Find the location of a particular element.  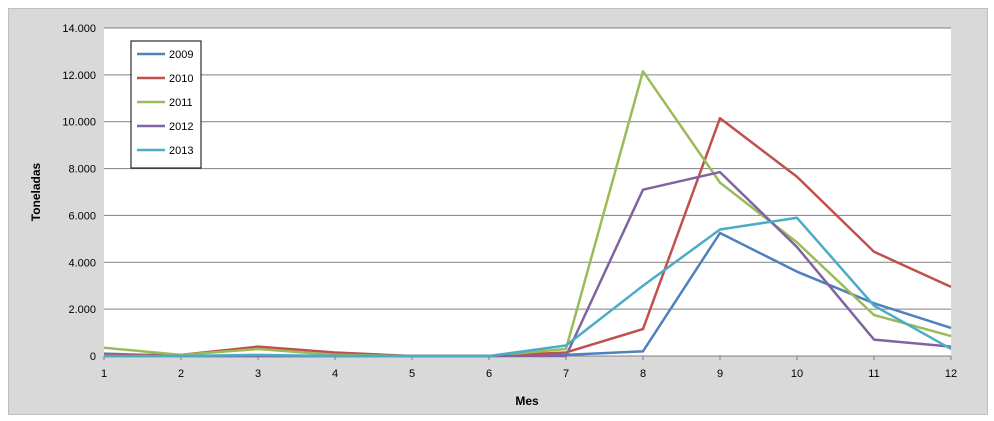

y-tick-label: 10.000 is located at coordinates (79, 123).